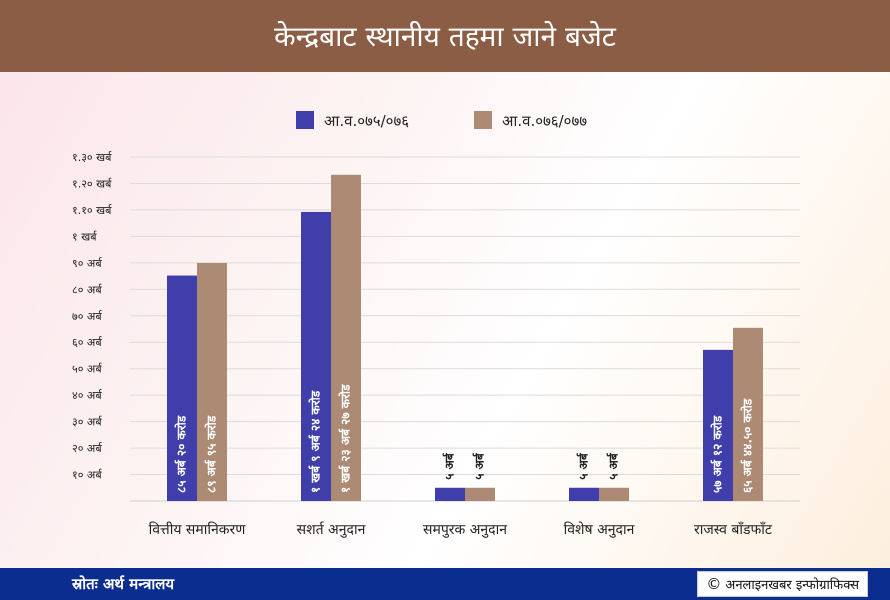 The height and width of the screenshot is (600, 890). What do you see at coordinates (792, 585) in the screenshot?
I see `credit-text: अनलाइनखबर इन्फोग्राफिक्स` at bounding box center [792, 585].